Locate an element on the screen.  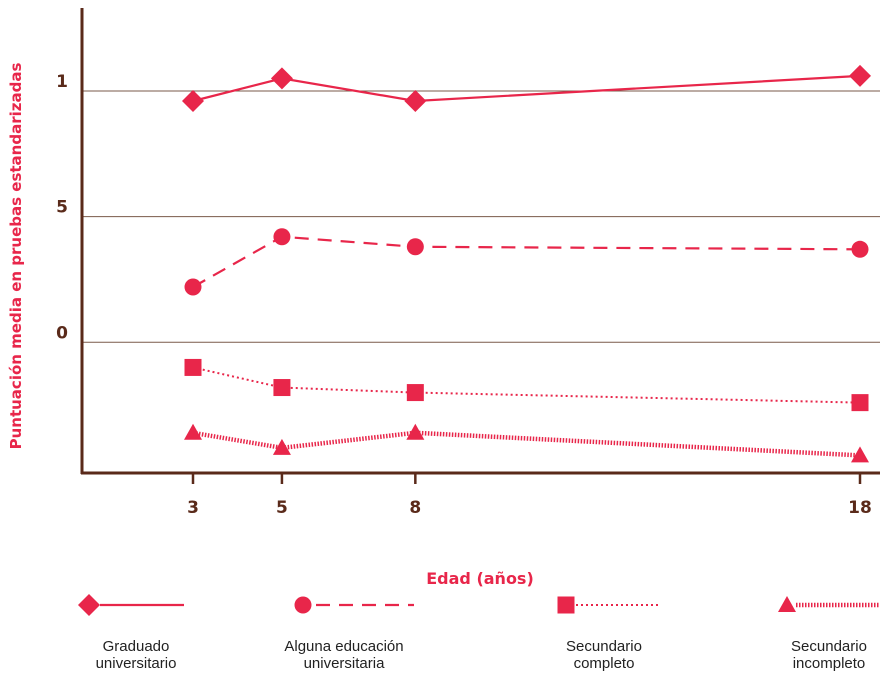
x-axis-label: Edad (años) is located at coordinates (480, 578).